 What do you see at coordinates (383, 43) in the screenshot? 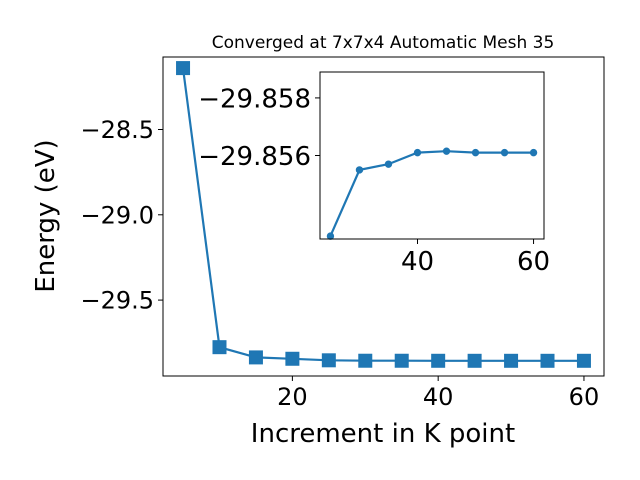
I see `chart-title: Converged at 7x7x4 Automatic Mesh 35` at bounding box center [383, 43].